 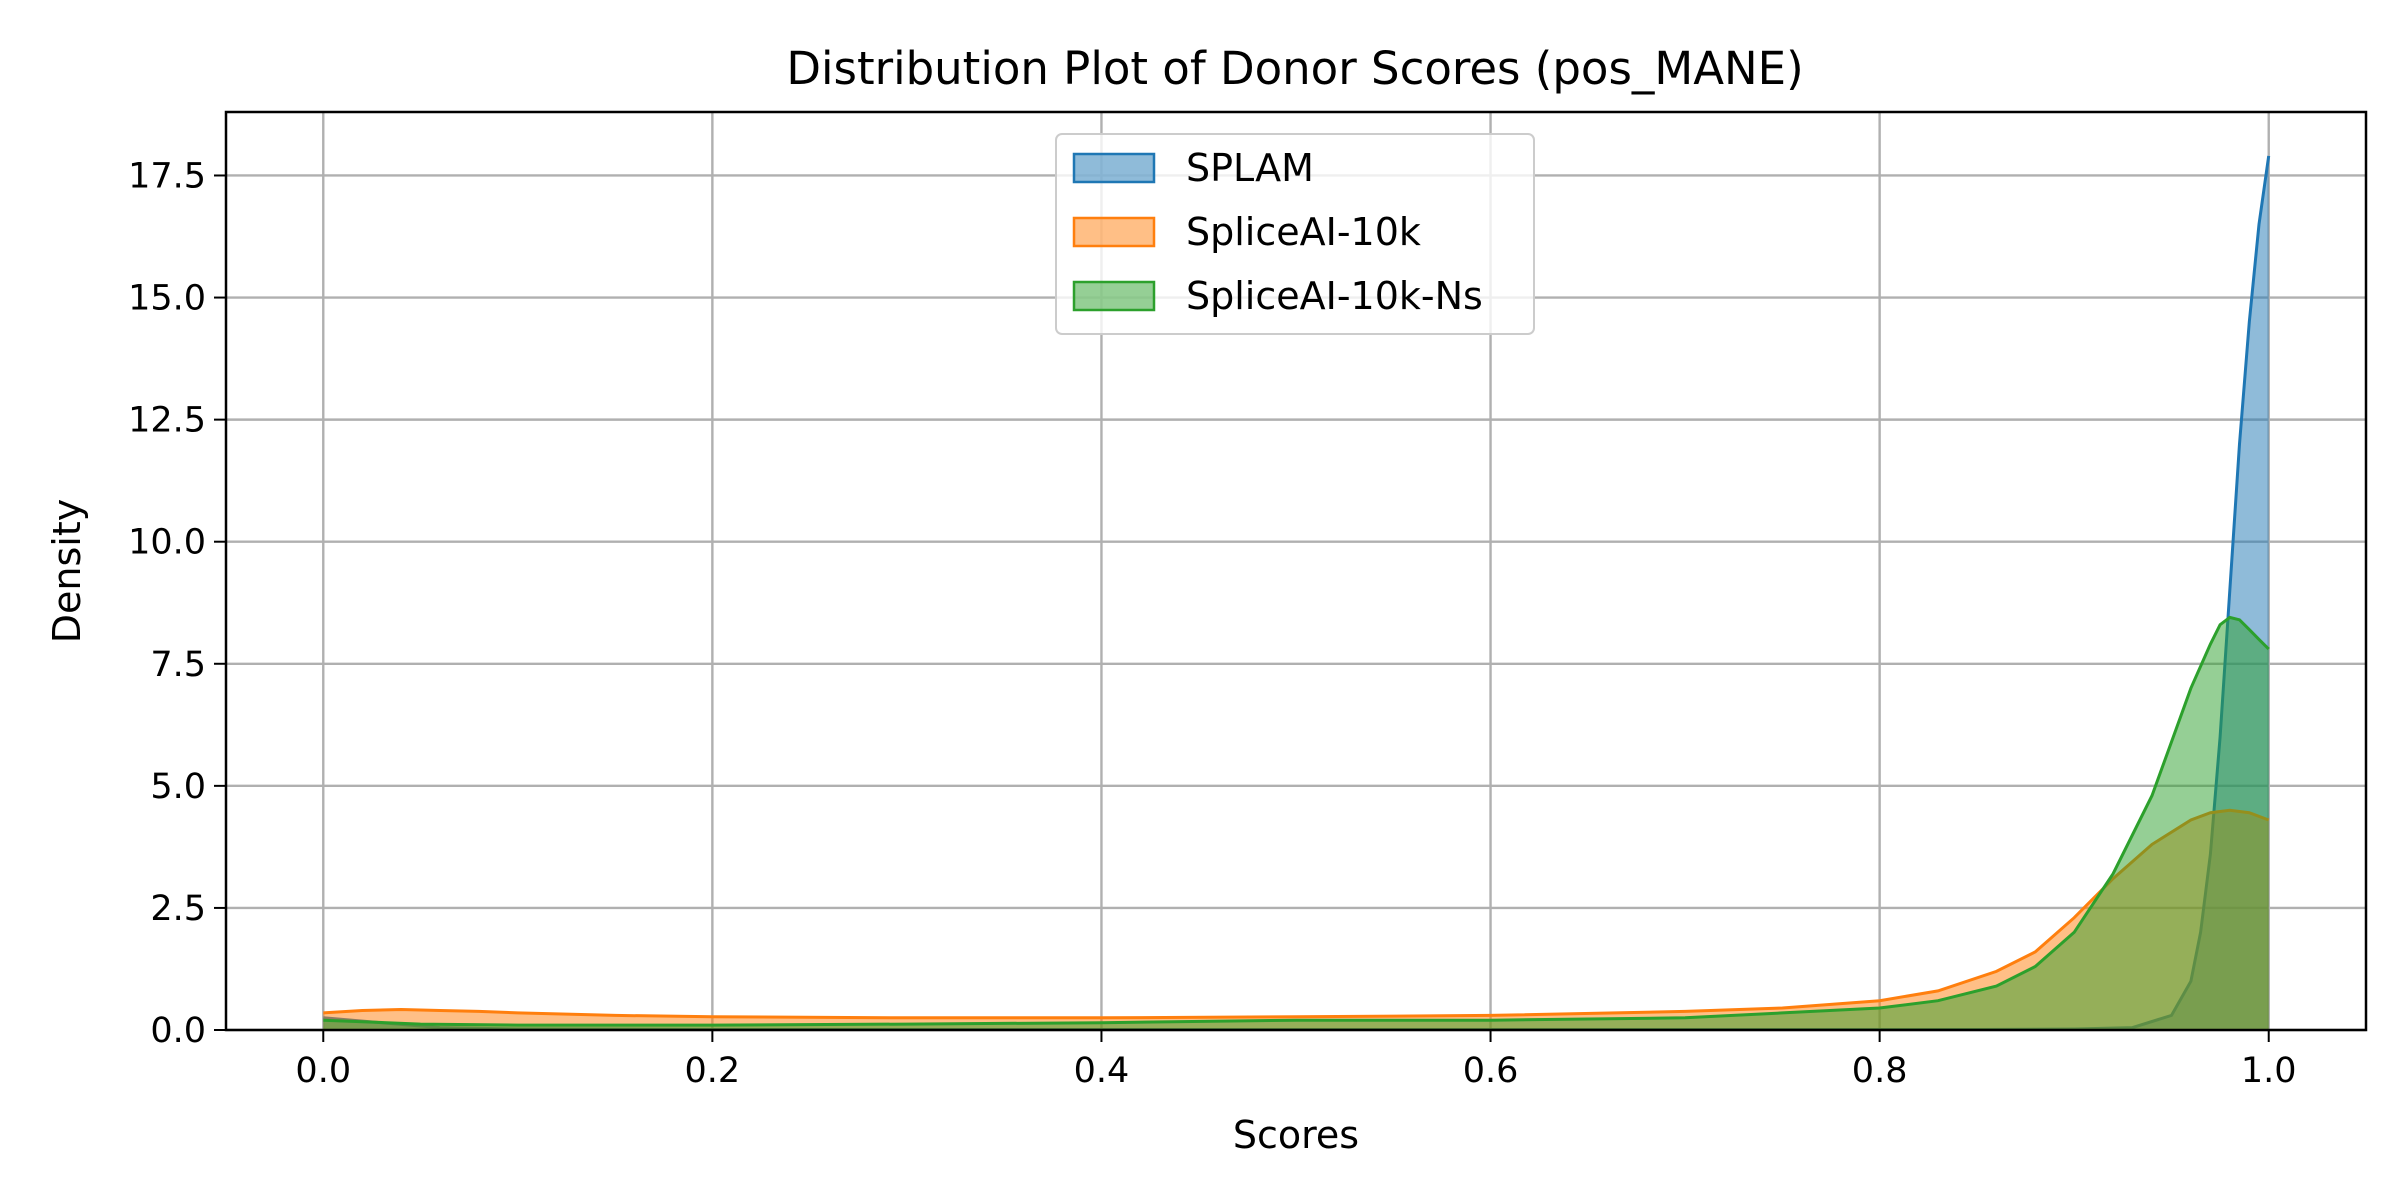 What do you see at coordinates (178, 787) in the screenshot?
I see `y-tick-label-2: 5.0` at bounding box center [178, 787].